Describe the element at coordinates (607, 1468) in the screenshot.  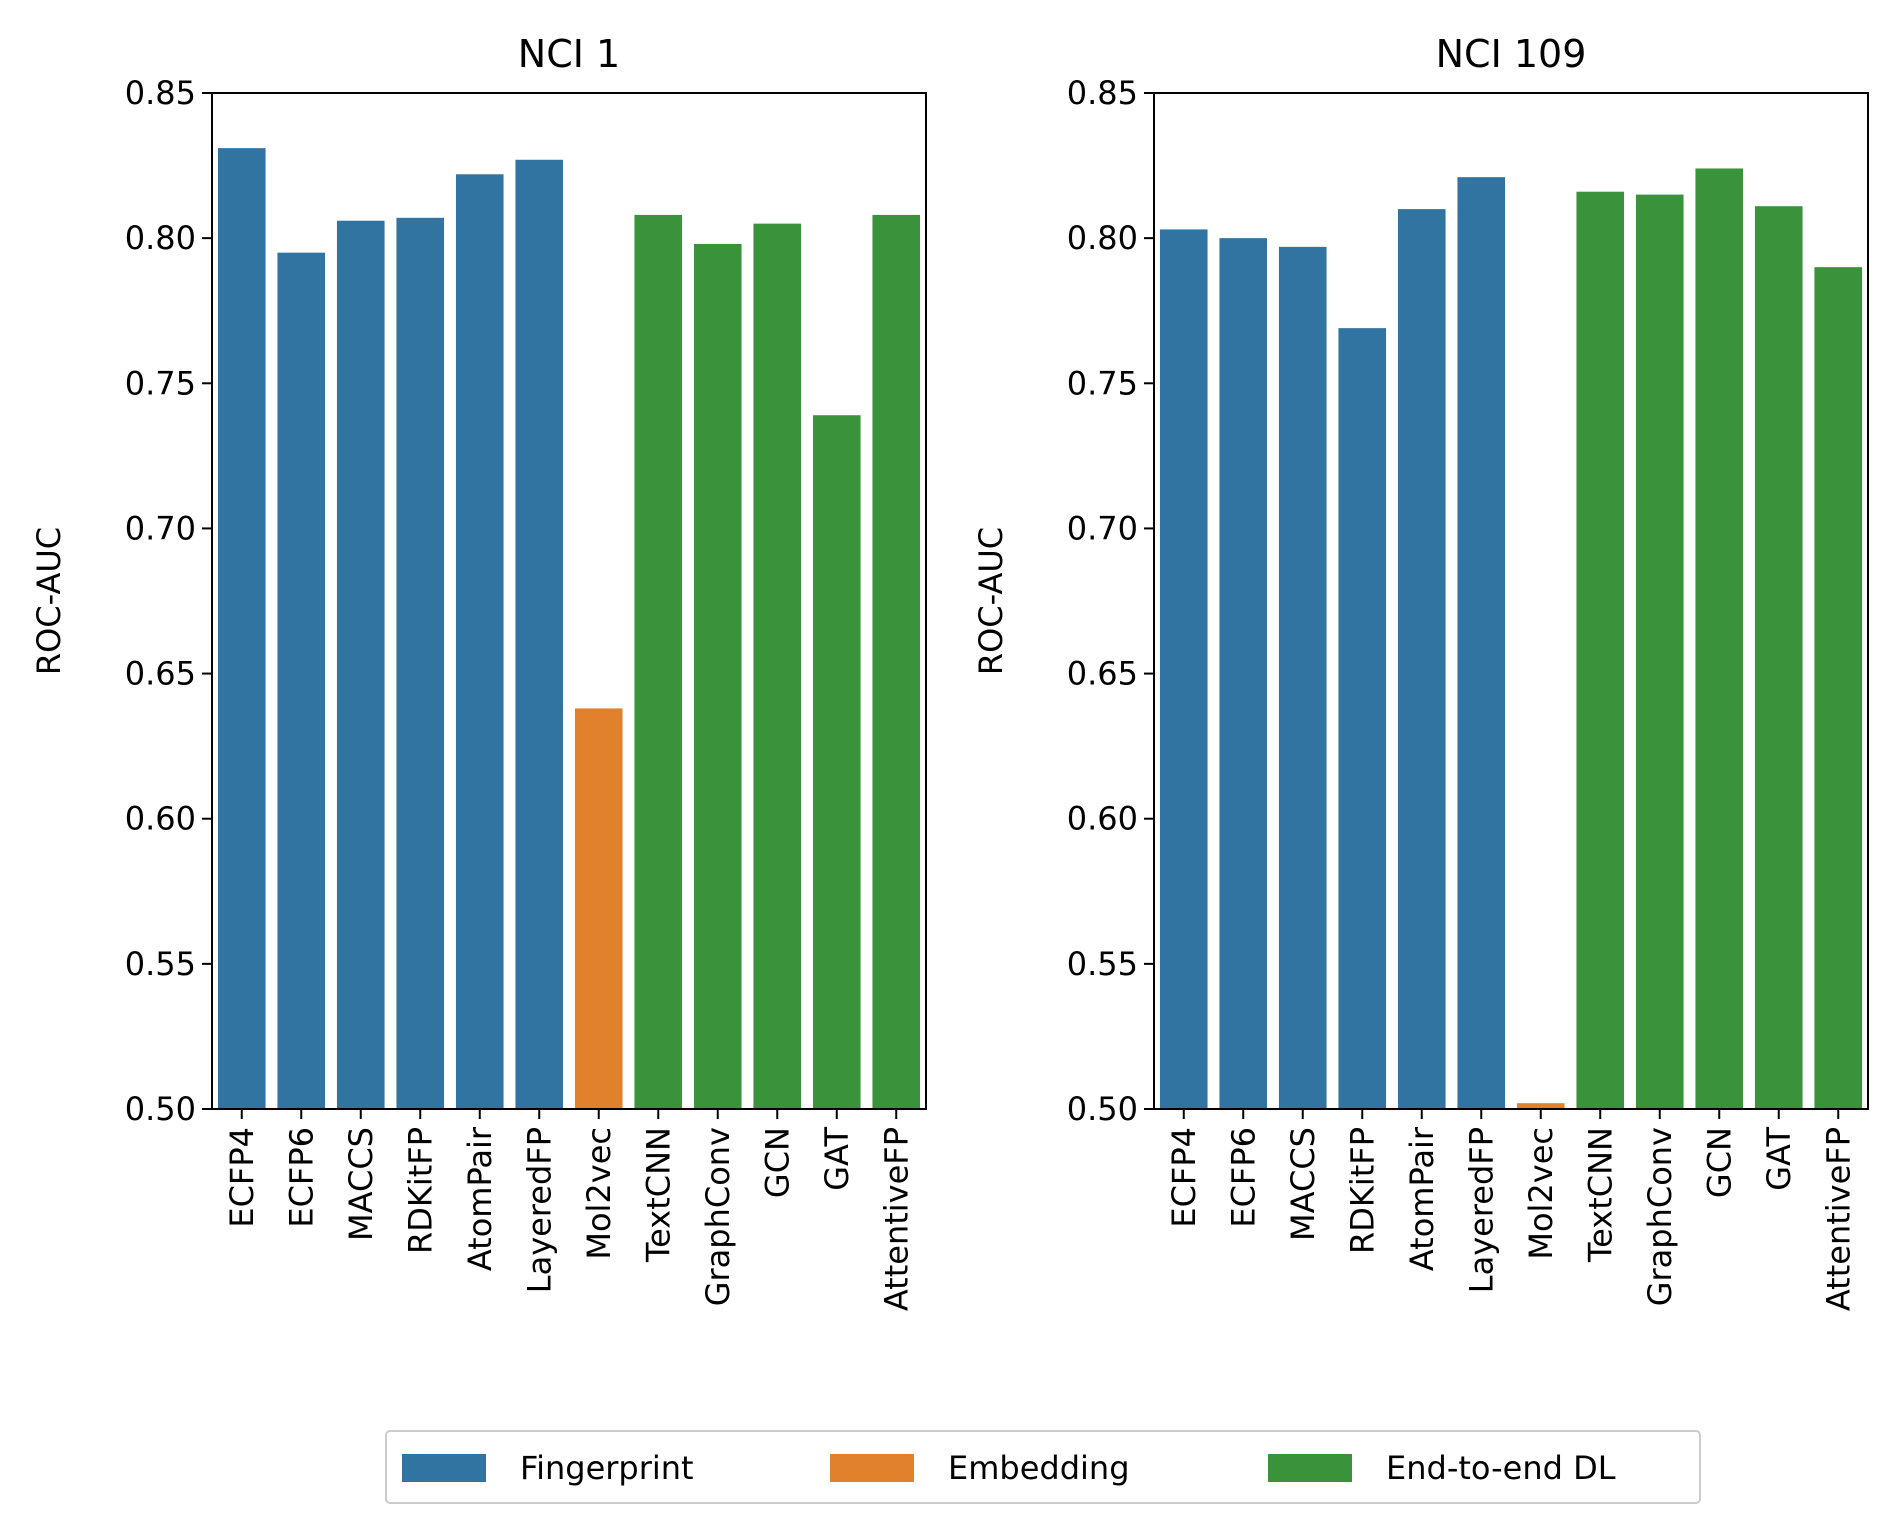
I see `legend-label-fingerprint: Fingerprint` at that location.